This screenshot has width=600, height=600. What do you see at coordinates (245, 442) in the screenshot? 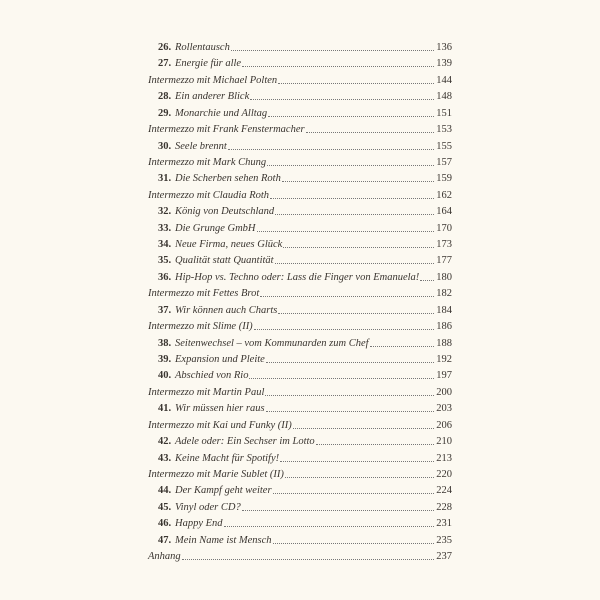
I see `entry-title: Adele oder: Ein Sechser im Lotto` at bounding box center [245, 442].